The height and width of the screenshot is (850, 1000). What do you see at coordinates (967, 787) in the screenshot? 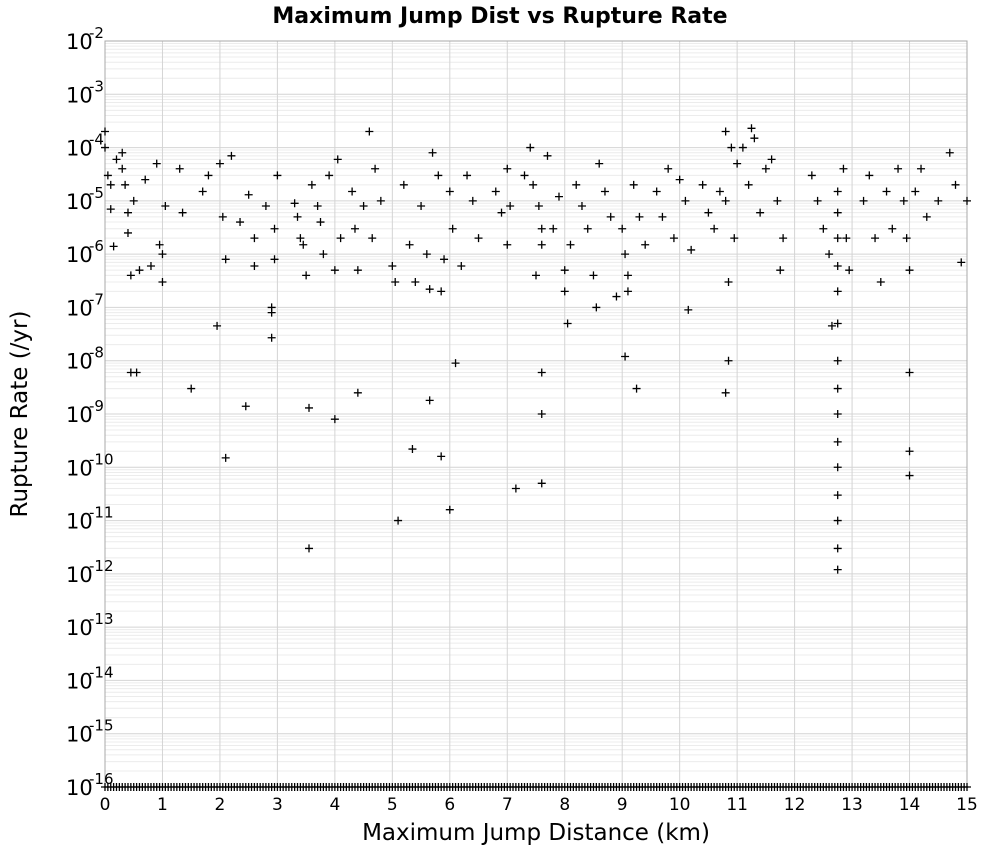
I see `floor-data-point` at bounding box center [967, 787].